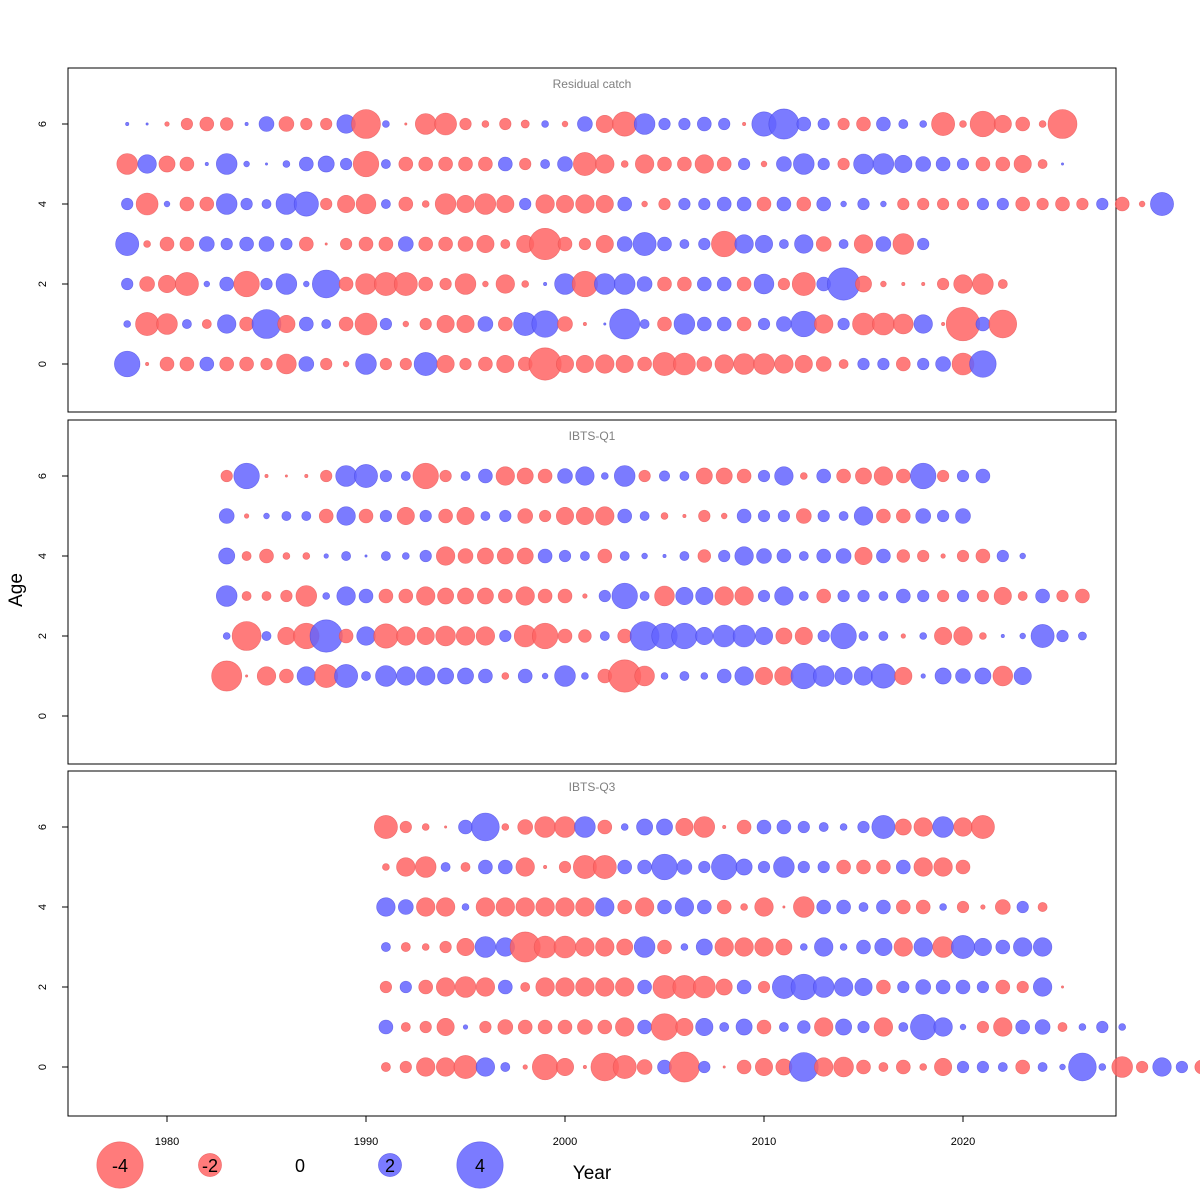 The image size is (1200, 1200). I want to click on legend-label: -4, so click(120, 1166).